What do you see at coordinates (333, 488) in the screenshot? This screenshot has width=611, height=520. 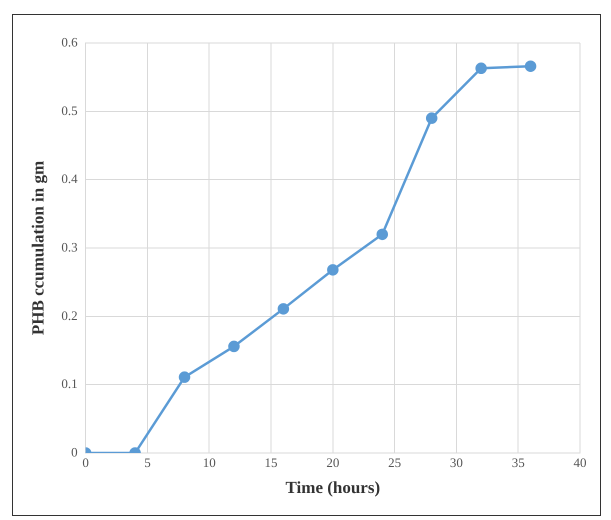 I see `x-axis-title: Time (hours)` at bounding box center [333, 488].